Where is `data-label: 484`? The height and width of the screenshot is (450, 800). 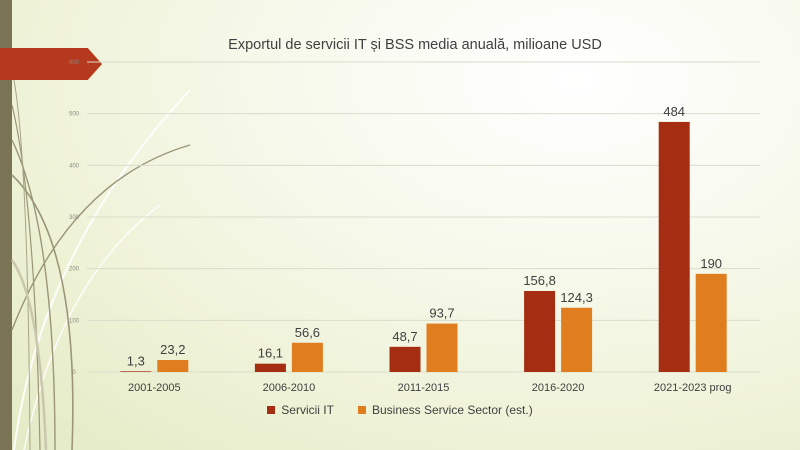 data-label: 484 is located at coordinates (674, 111).